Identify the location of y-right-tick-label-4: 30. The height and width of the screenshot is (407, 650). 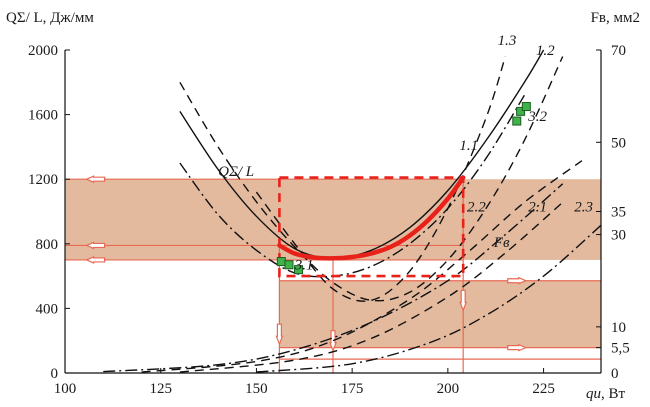
(618, 236).